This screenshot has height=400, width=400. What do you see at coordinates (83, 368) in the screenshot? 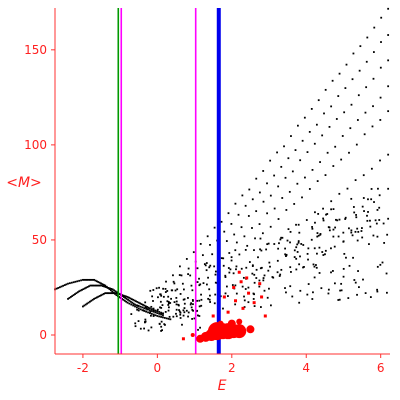
I see `x-tick-label: -2` at bounding box center [83, 368].